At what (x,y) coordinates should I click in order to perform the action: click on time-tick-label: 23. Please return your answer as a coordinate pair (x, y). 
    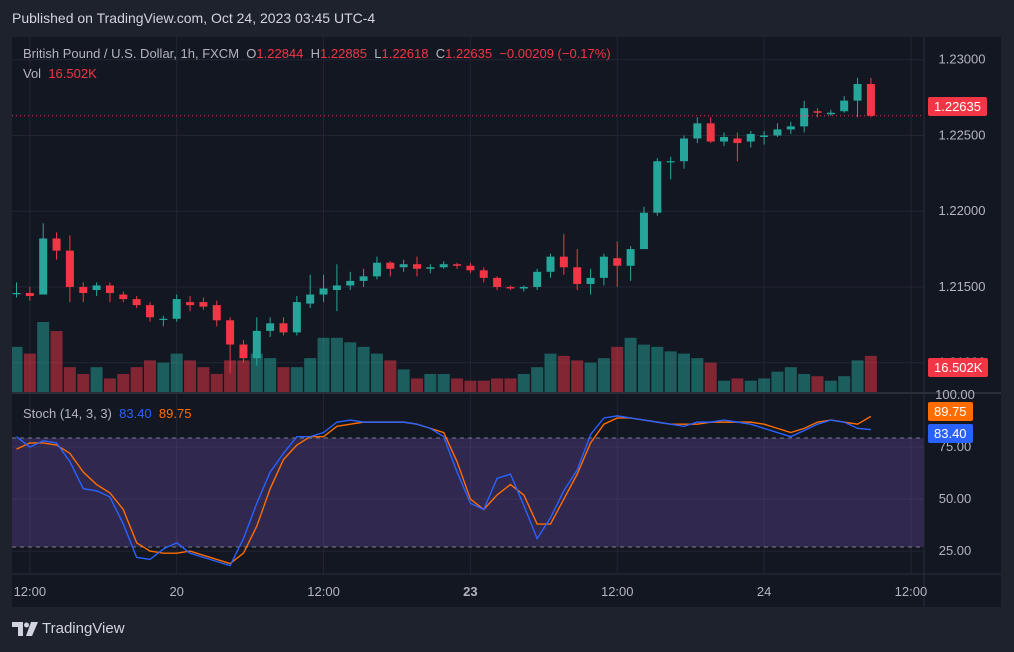
    Looking at the image, I should click on (470, 591).